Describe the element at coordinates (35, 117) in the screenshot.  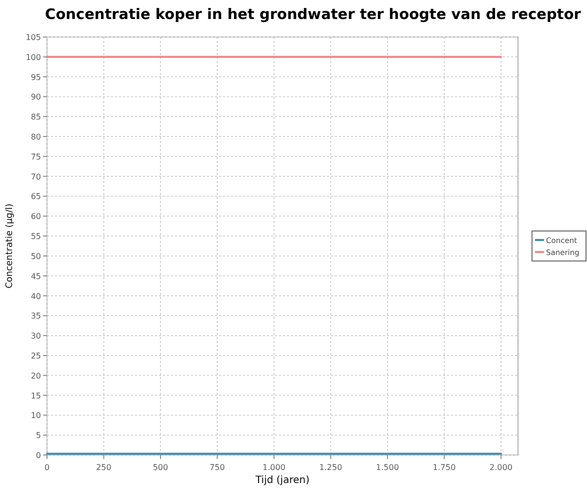
I see `y-tick-label: 85` at that location.